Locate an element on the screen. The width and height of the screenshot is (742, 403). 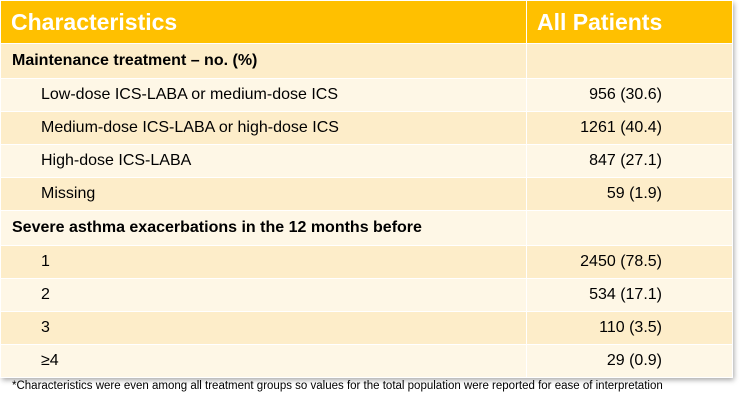
row-label: 2 is located at coordinates (263, 295).